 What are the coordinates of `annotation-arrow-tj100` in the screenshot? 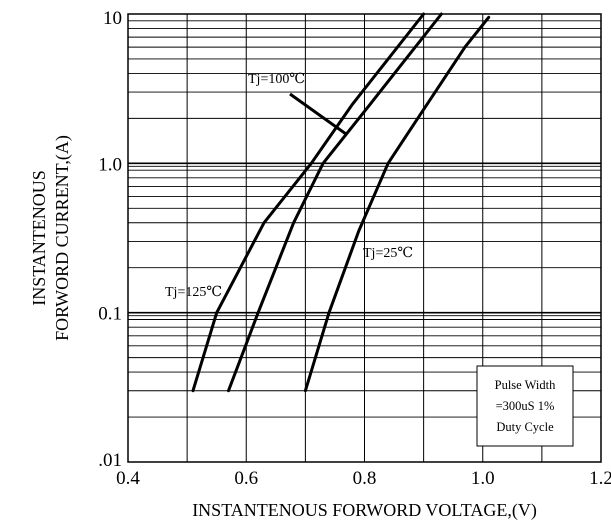 It's located at (318, 114).